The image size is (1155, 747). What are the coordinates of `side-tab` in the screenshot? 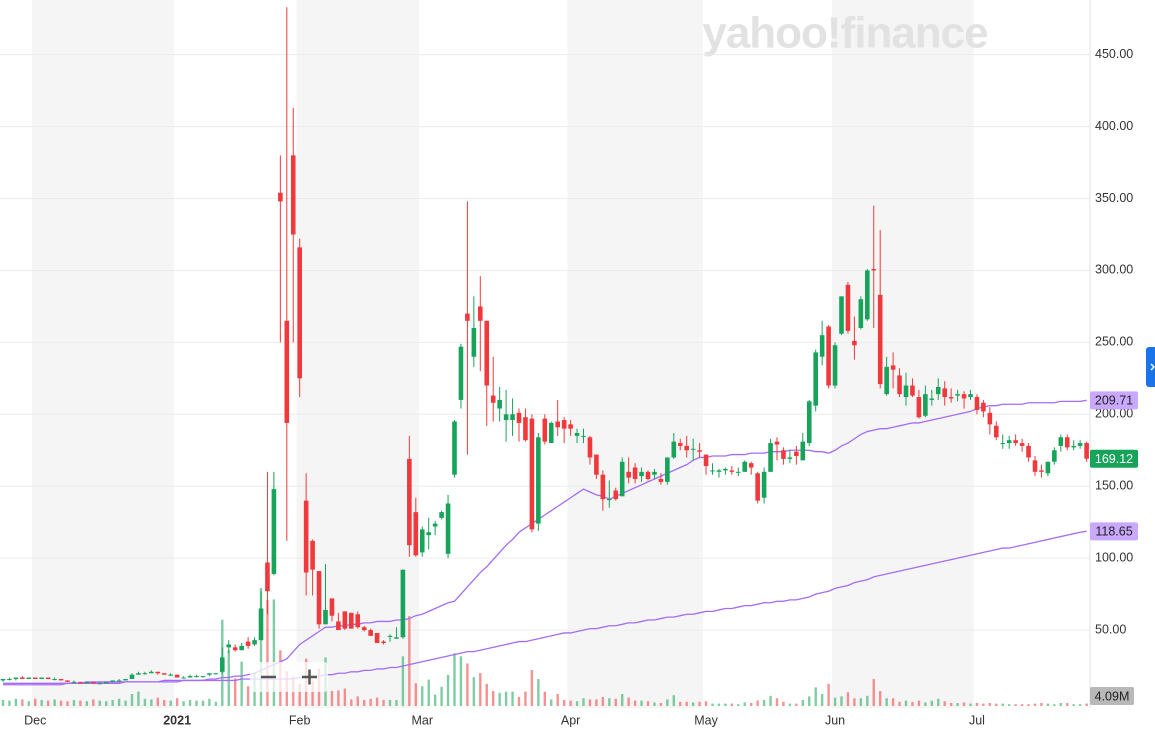 It's located at (1150, 367).